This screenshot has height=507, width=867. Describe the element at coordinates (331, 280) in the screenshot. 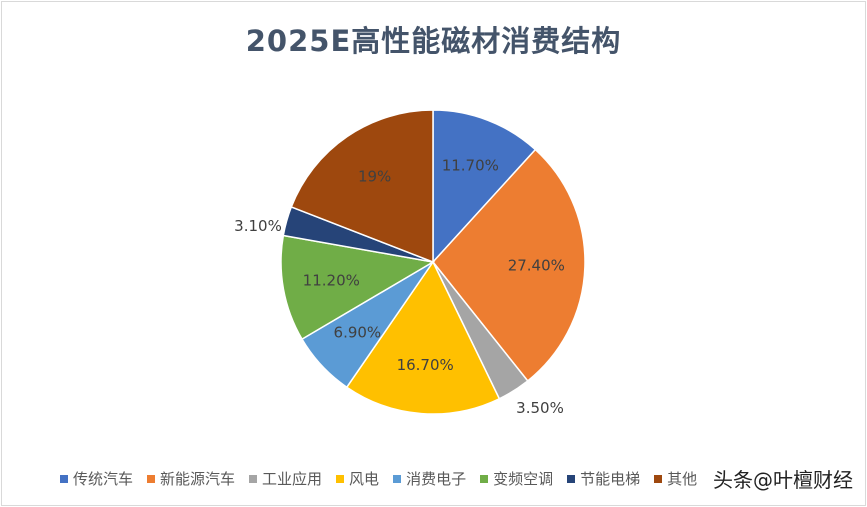

I see `data-label: 11.20%` at that location.